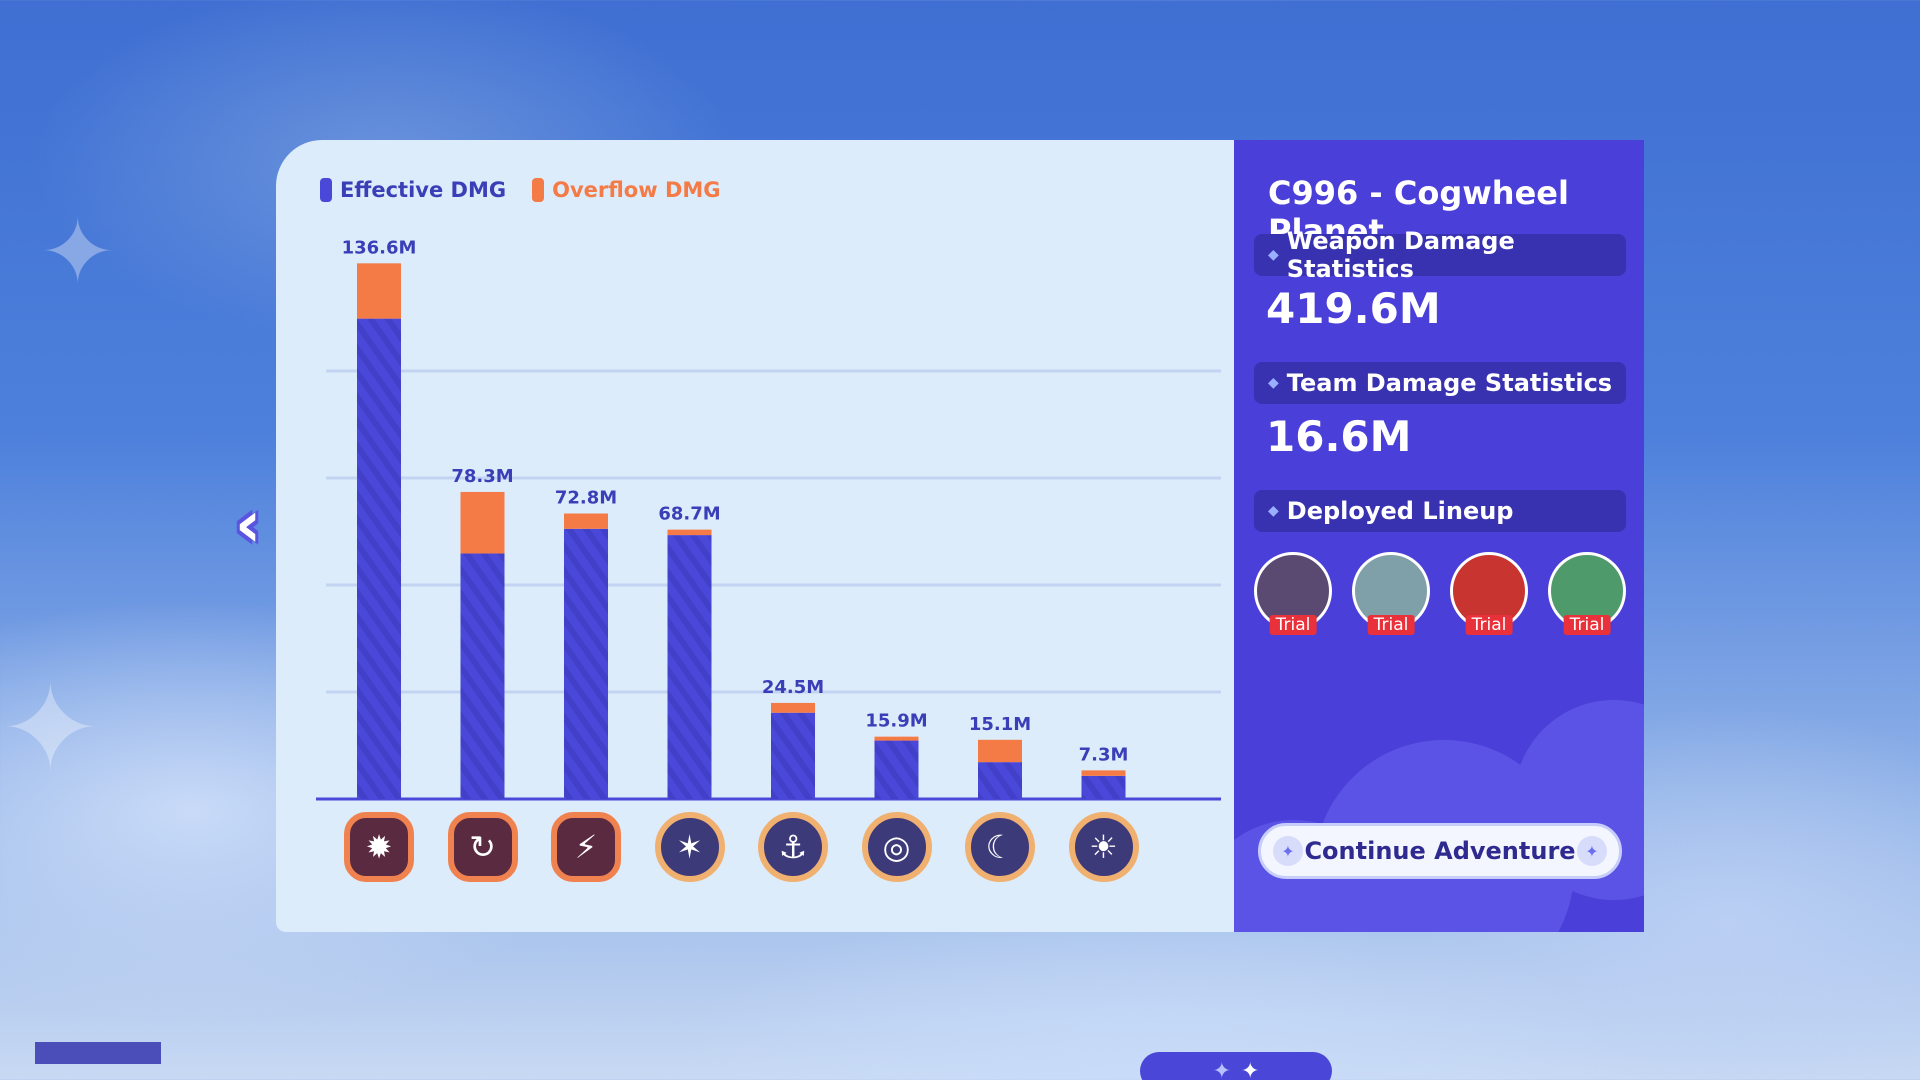 Image resolution: width=1920 pixels, height=1080 pixels. Describe the element at coordinates (793, 687) in the screenshot. I see `bar-value-label: 24.5M` at that location.